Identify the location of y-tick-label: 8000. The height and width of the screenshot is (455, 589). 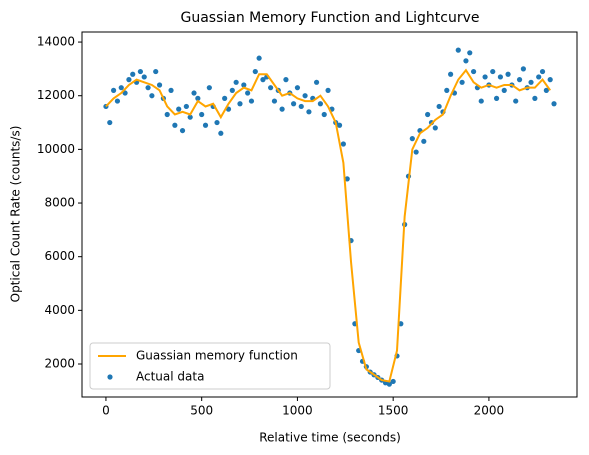
(59, 203).